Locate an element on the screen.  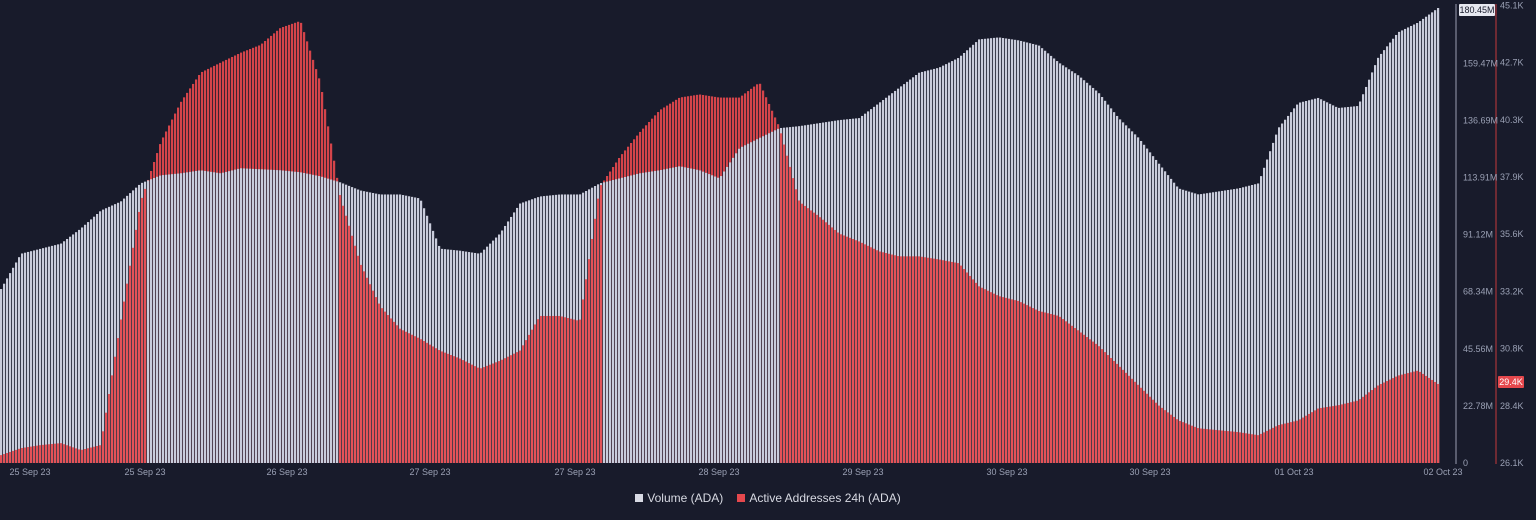
left-tick-label: 113.91M is located at coordinates (1480, 178).